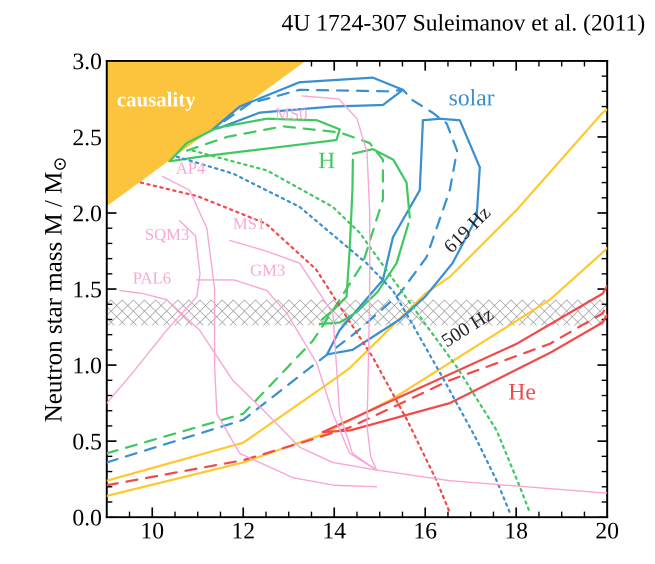  I want to click on x-tick-label: 10, so click(153, 530).